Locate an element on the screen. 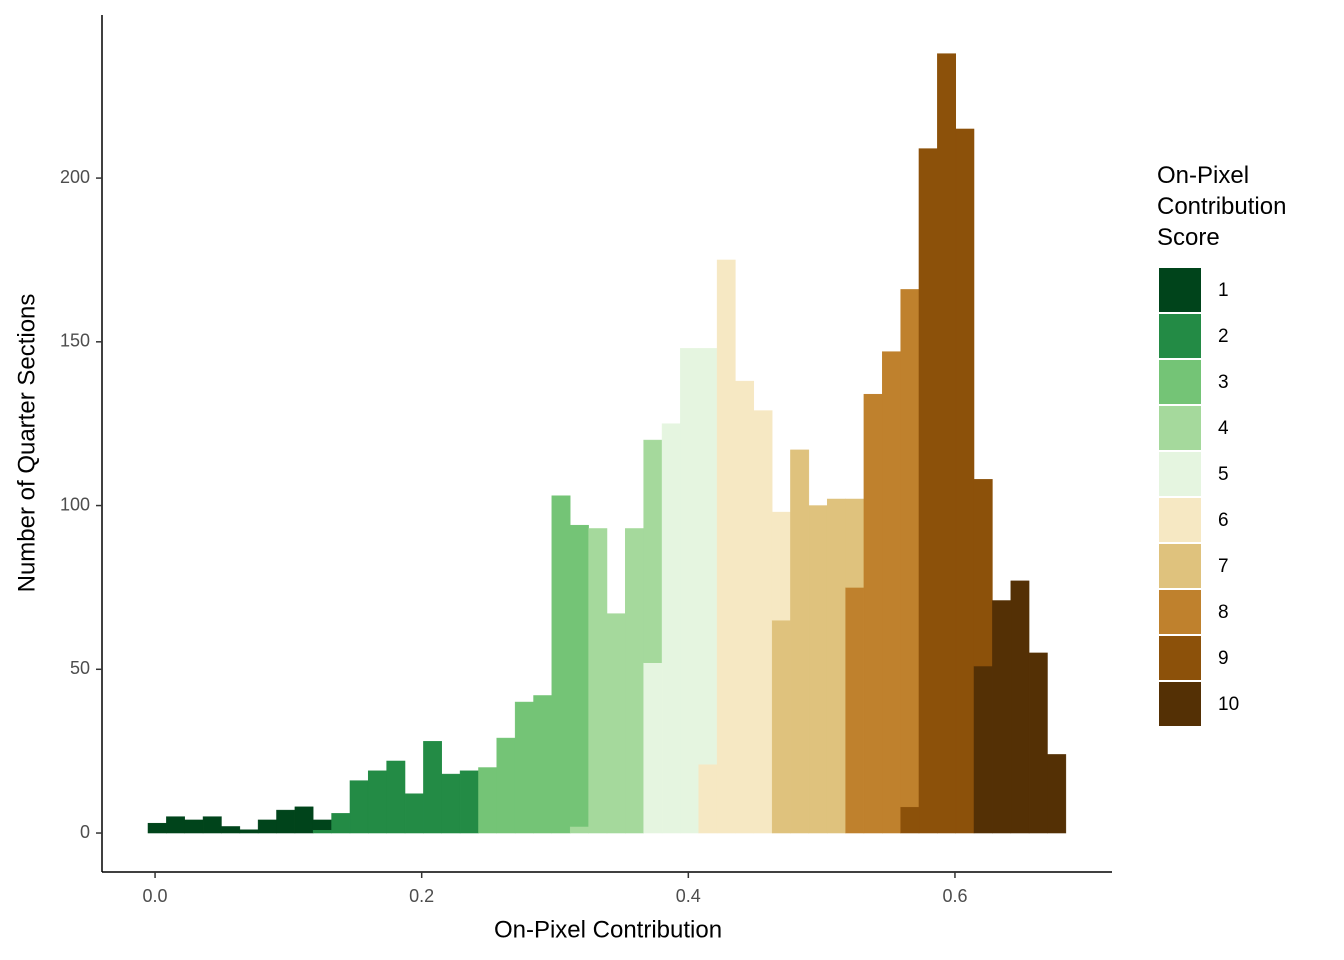 The height and width of the screenshot is (960, 1344). legend-label: 10 is located at coordinates (1228, 704).